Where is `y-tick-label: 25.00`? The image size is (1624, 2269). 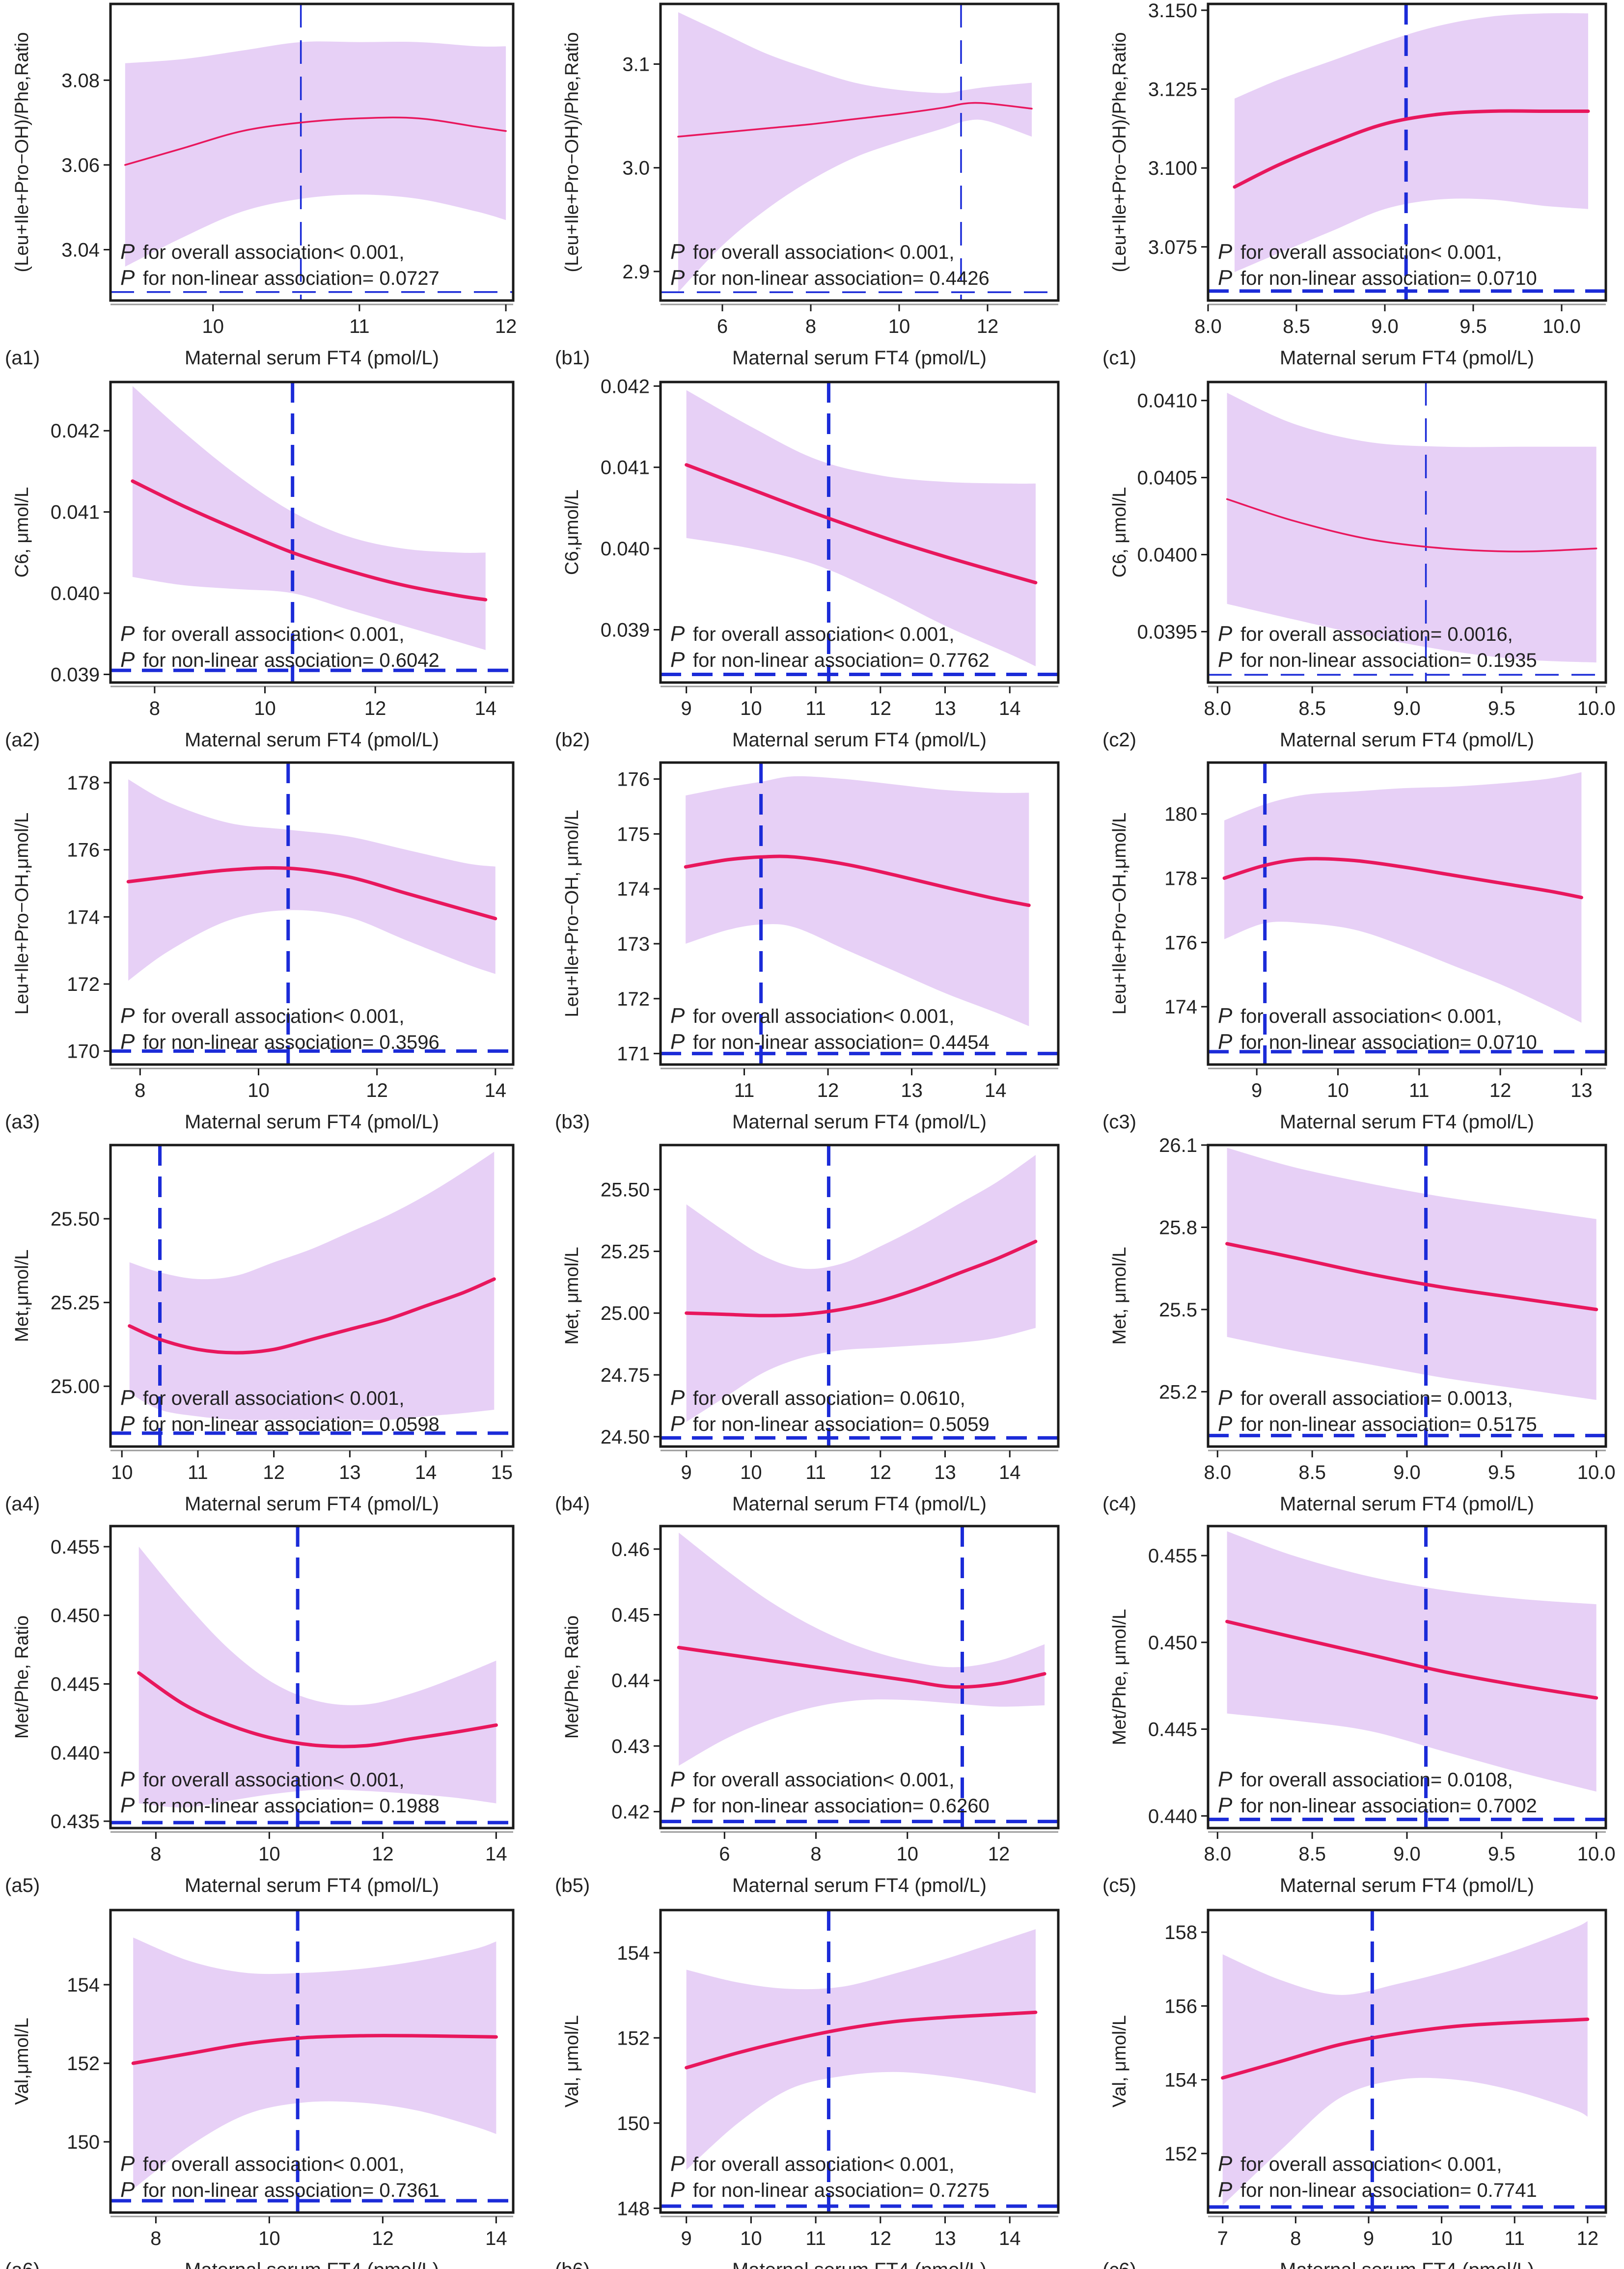 y-tick-label: 25.00 is located at coordinates (75, 1387).